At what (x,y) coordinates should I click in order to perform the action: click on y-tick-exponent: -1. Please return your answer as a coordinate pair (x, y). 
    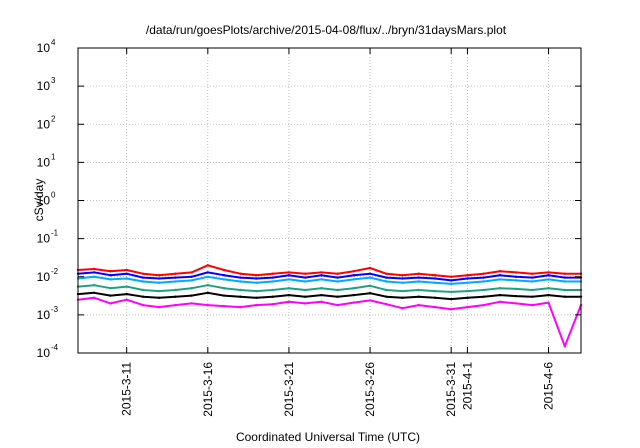
    Looking at the image, I should click on (55, 233).